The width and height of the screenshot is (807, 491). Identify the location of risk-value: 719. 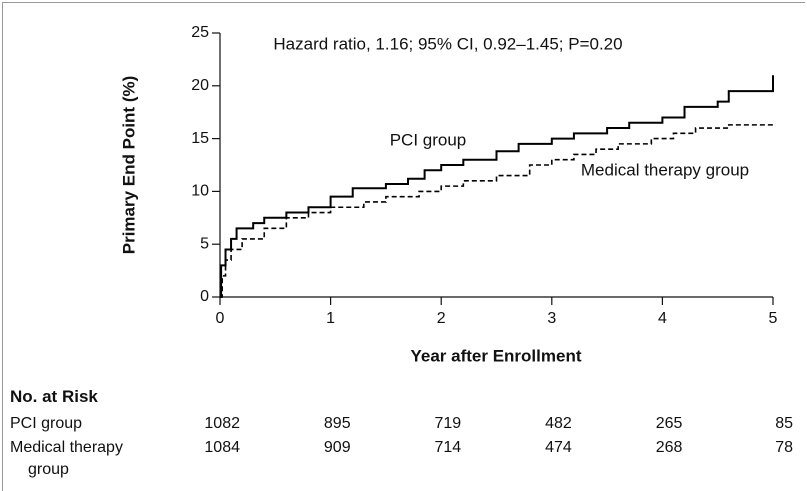
(448, 423).